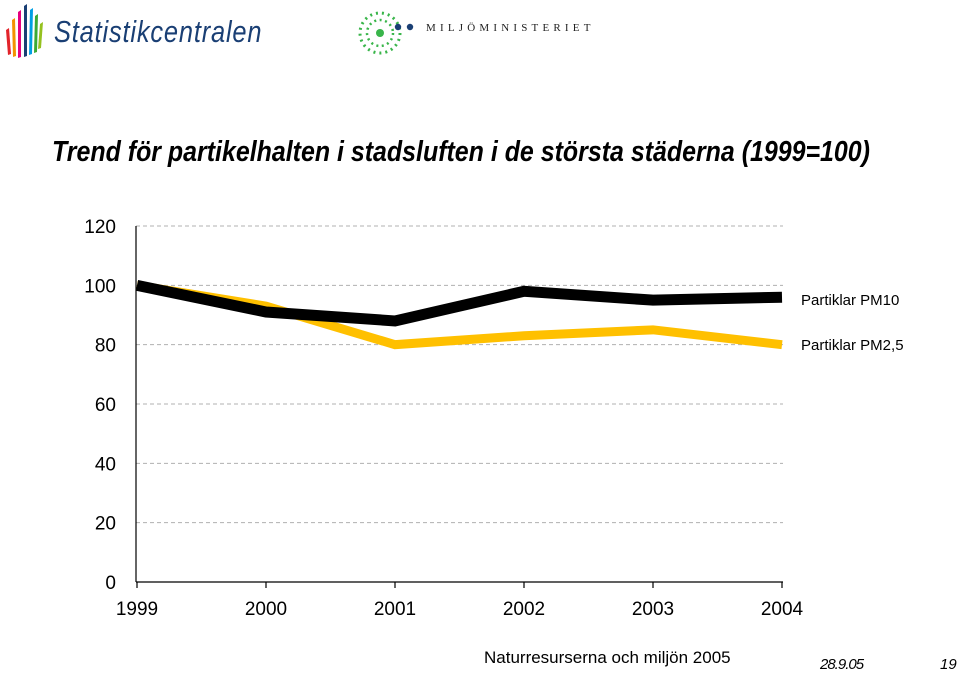 The height and width of the screenshot is (673, 959). What do you see at coordinates (158, 31) in the screenshot?
I see `statistikcentralen-wordmark: Statistikcentralen` at bounding box center [158, 31].